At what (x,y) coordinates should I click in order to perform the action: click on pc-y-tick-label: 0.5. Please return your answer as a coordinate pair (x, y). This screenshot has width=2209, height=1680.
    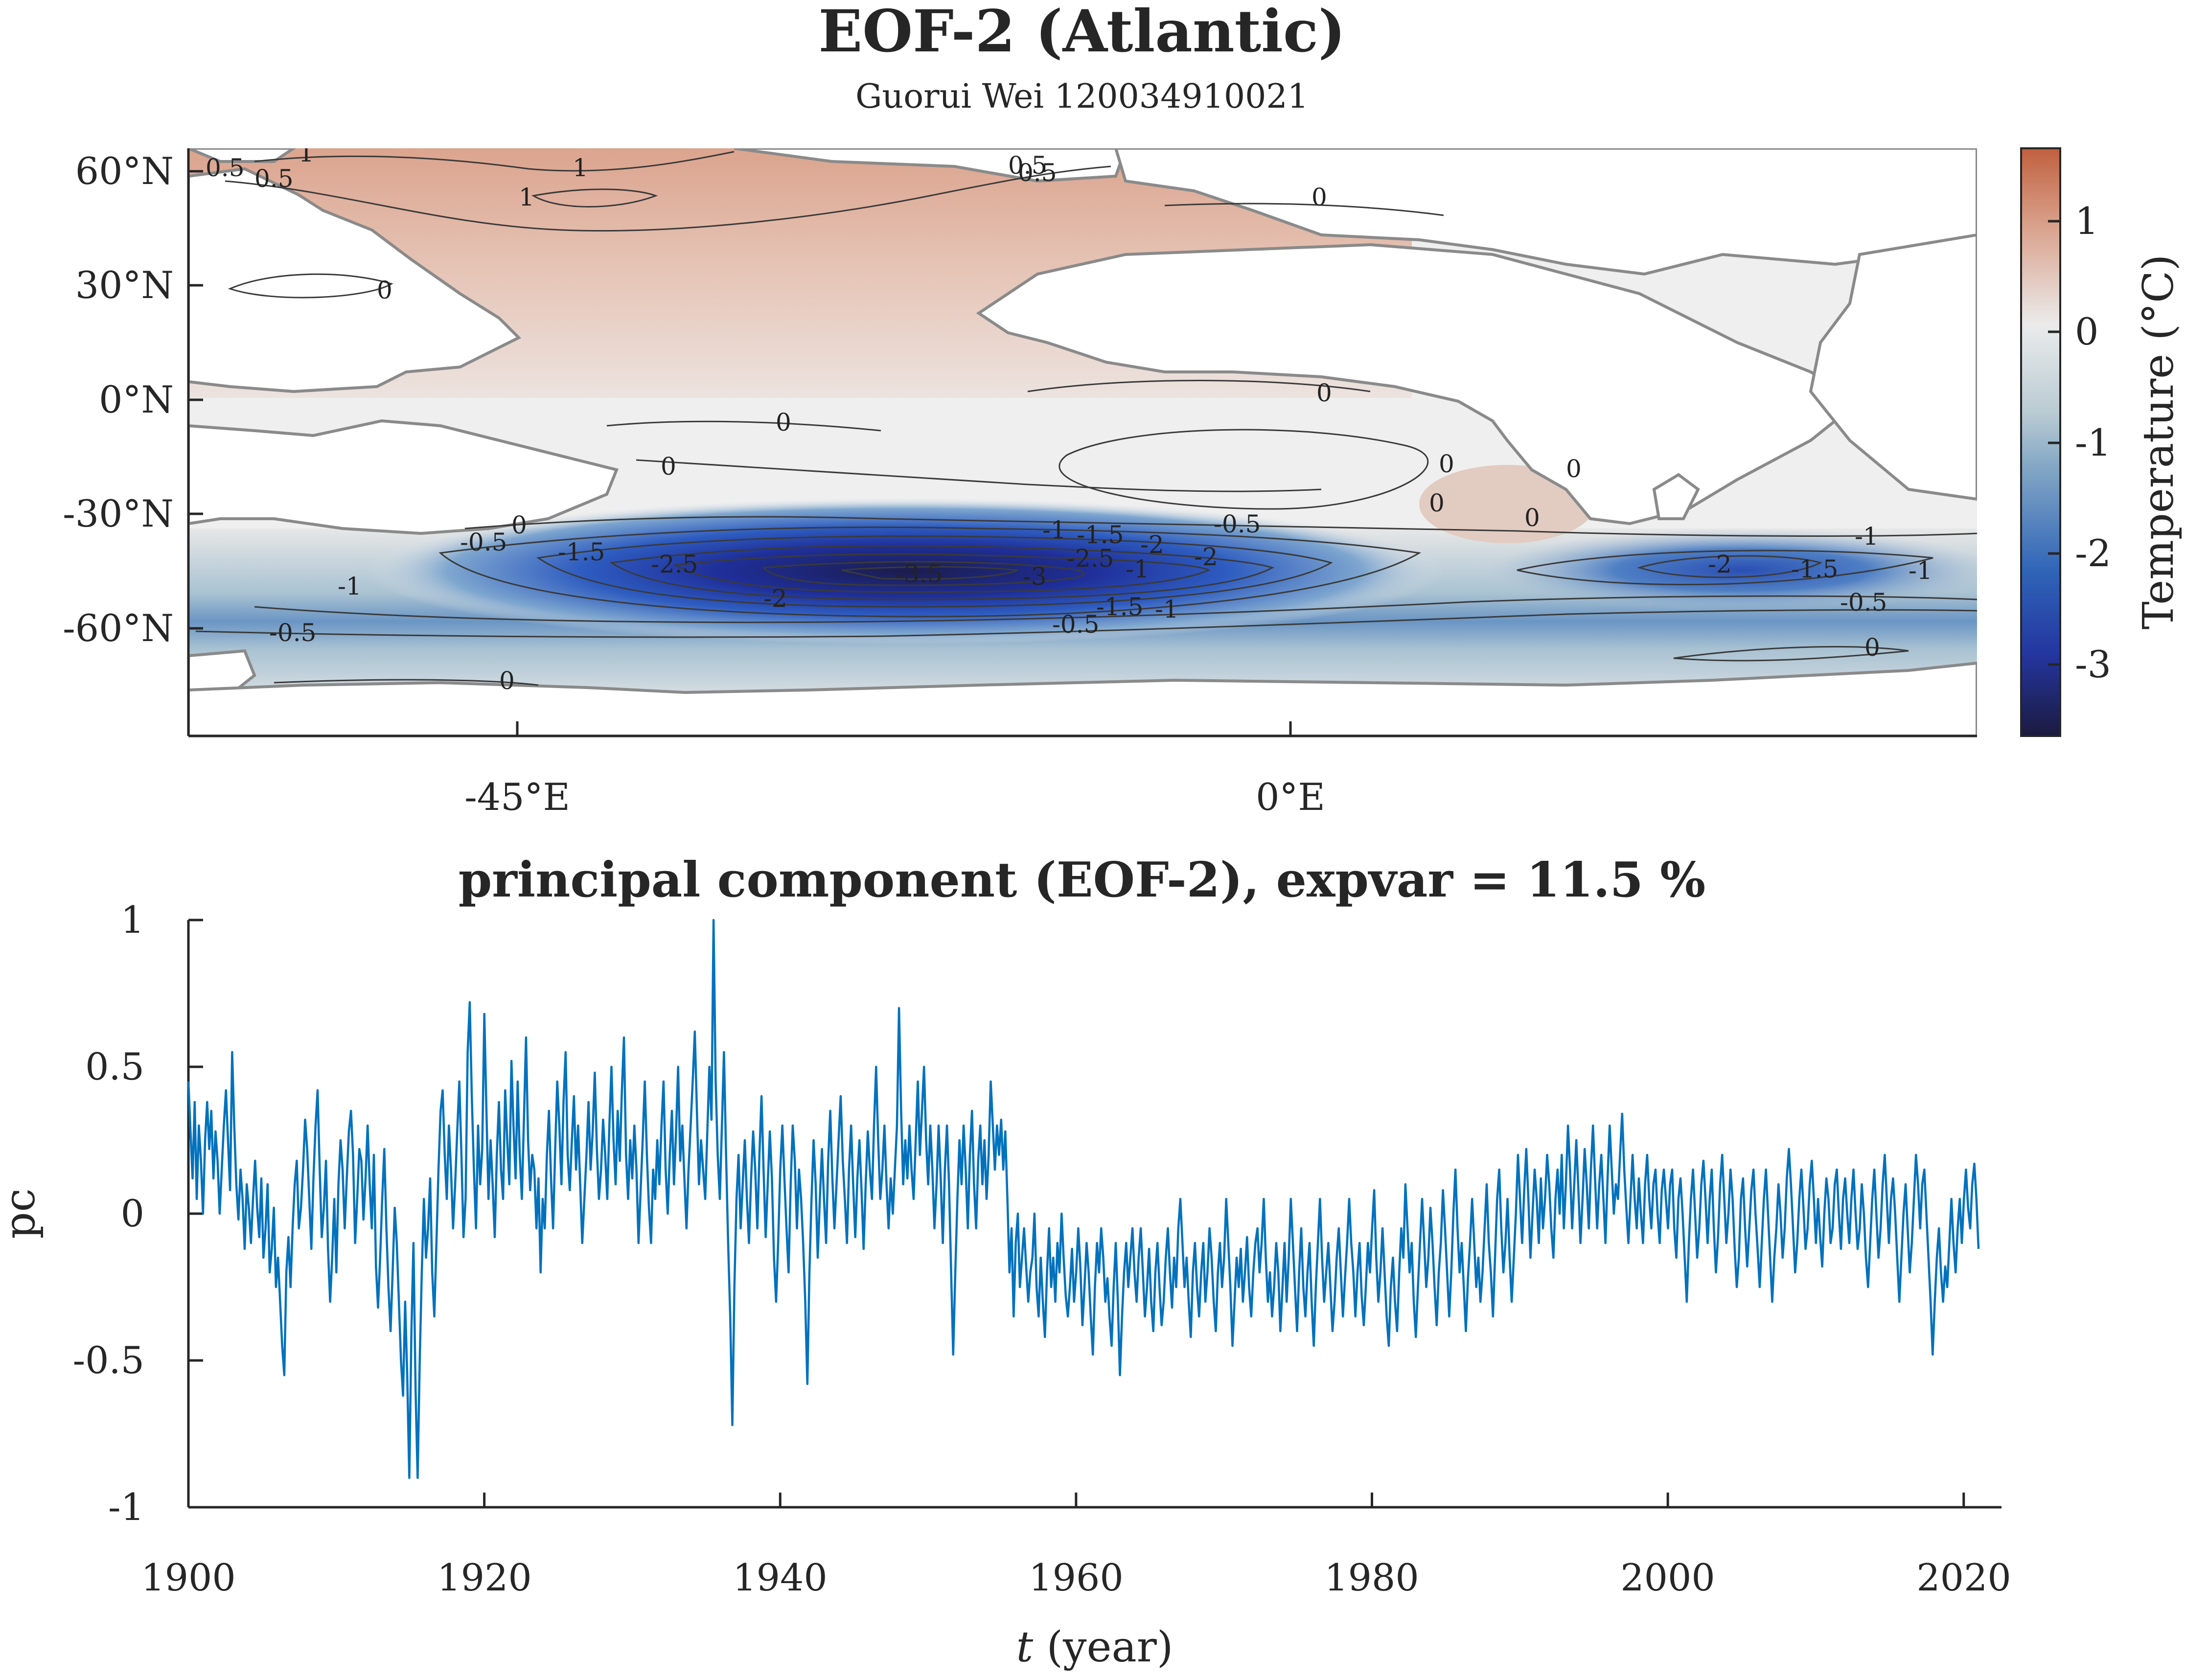
    Looking at the image, I should click on (114, 1066).